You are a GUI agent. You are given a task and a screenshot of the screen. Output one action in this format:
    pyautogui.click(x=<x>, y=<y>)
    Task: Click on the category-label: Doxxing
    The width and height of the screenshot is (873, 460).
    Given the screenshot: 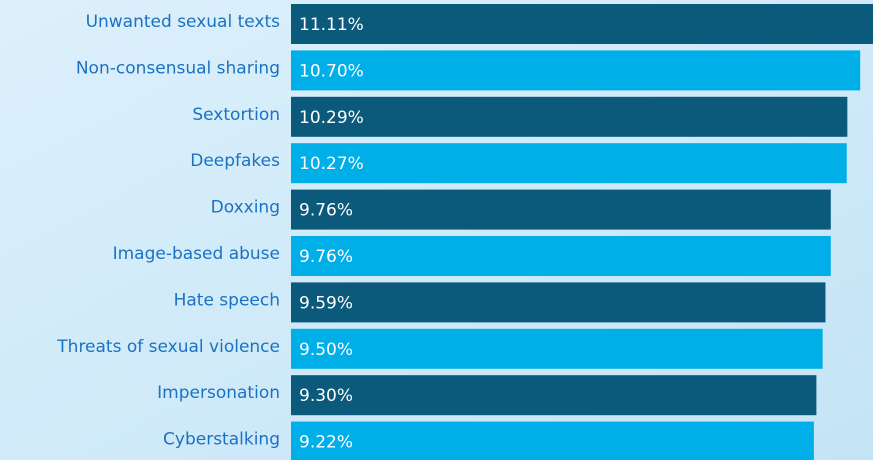 What is the action you would take?
    pyautogui.click(x=245, y=208)
    